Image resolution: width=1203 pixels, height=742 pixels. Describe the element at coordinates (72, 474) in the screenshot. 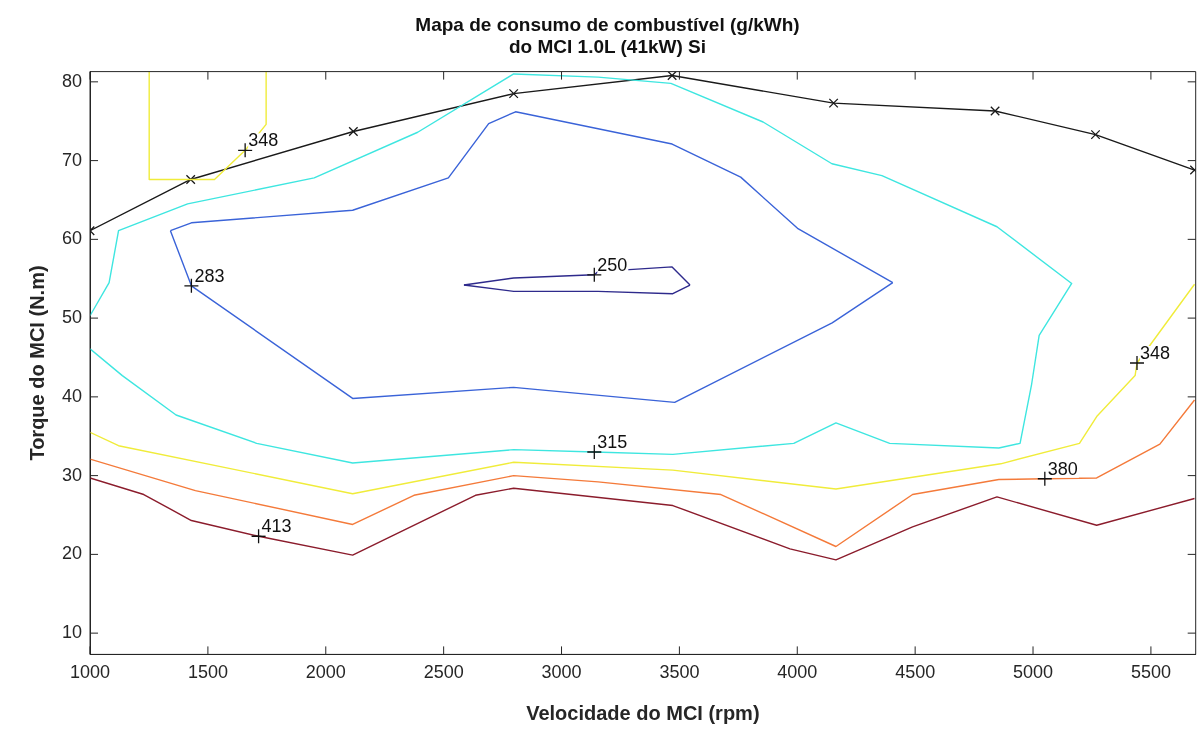

I see `y-tick-label: 30` at that location.